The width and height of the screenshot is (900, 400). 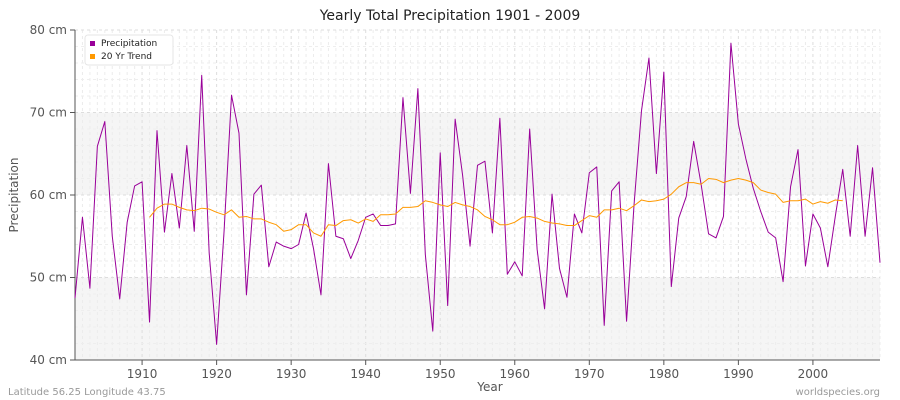 I want to click on legend-box, so click(x=129, y=50).